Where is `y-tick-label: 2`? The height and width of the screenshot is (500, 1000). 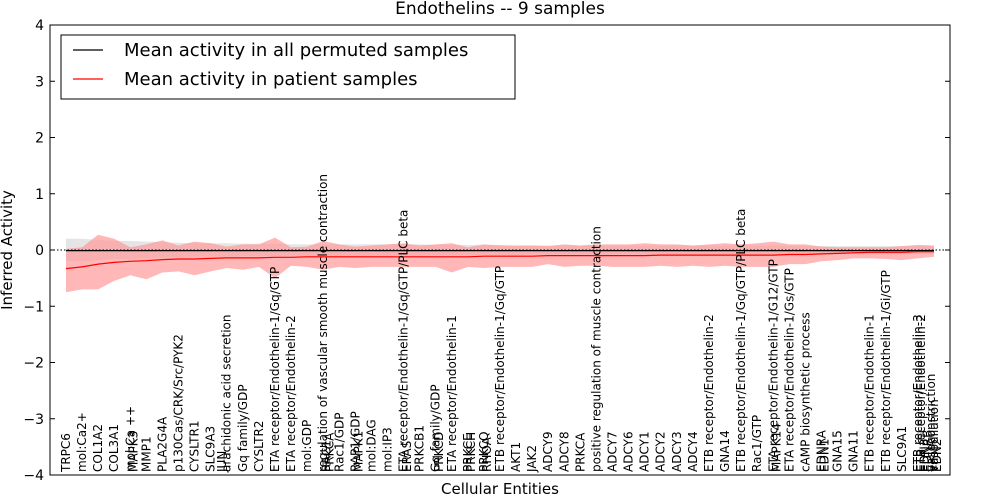
y-tick-label: 2 is located at coordinates (39, 139).